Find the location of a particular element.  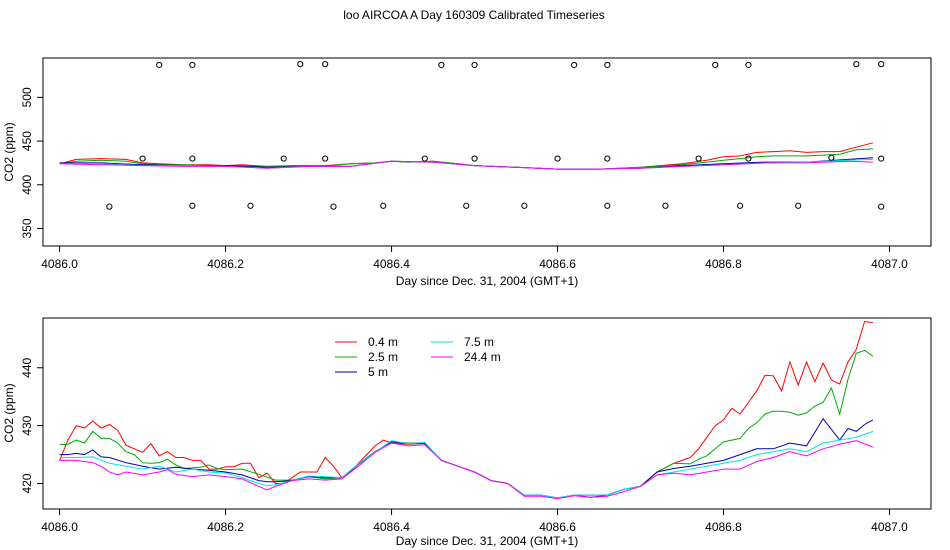

x-axis-label-top: Day since Dec. 31, 2004 (GMT+1) is located at coordinates (487, 281).